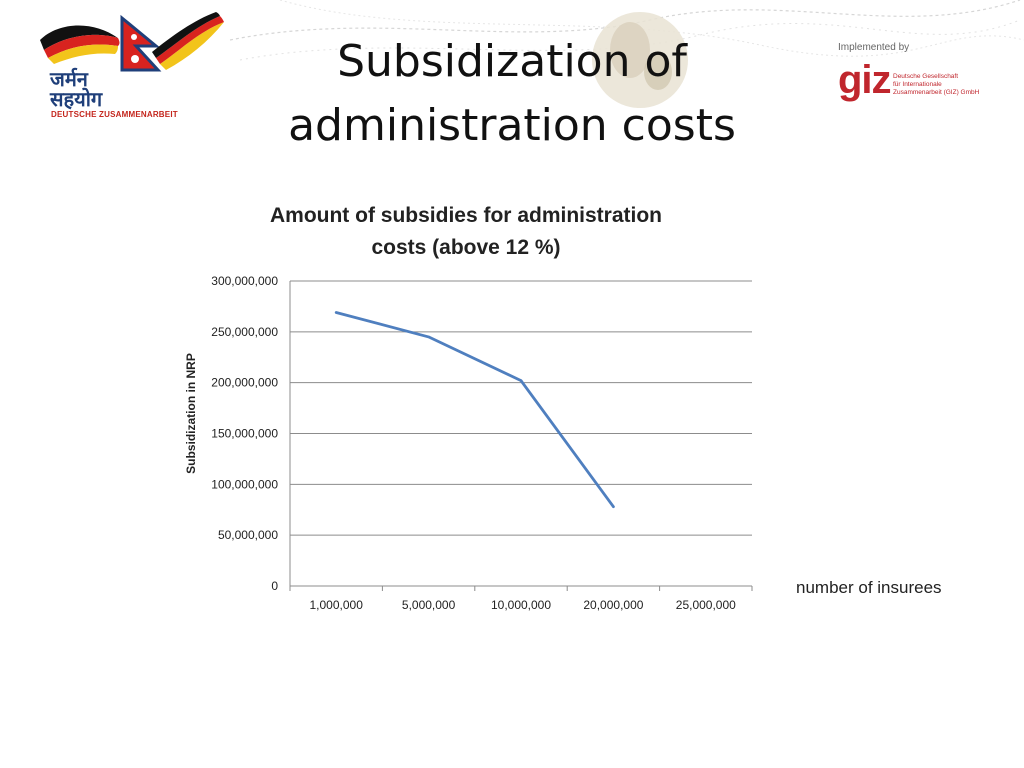 This screenshot has height=768, width=1024. I want to click on y-tick-label: 250,000,000, so click(244, 332).